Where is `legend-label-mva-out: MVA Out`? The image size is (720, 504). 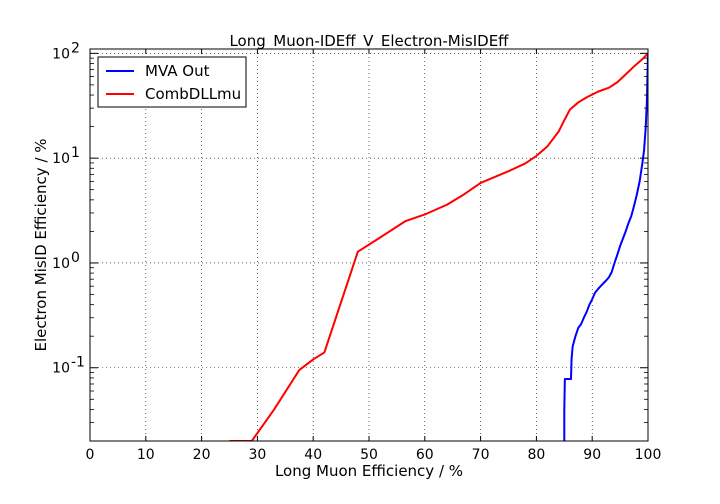
legend-label-mva-out: MVA Out is located at coordinates (177, 71).